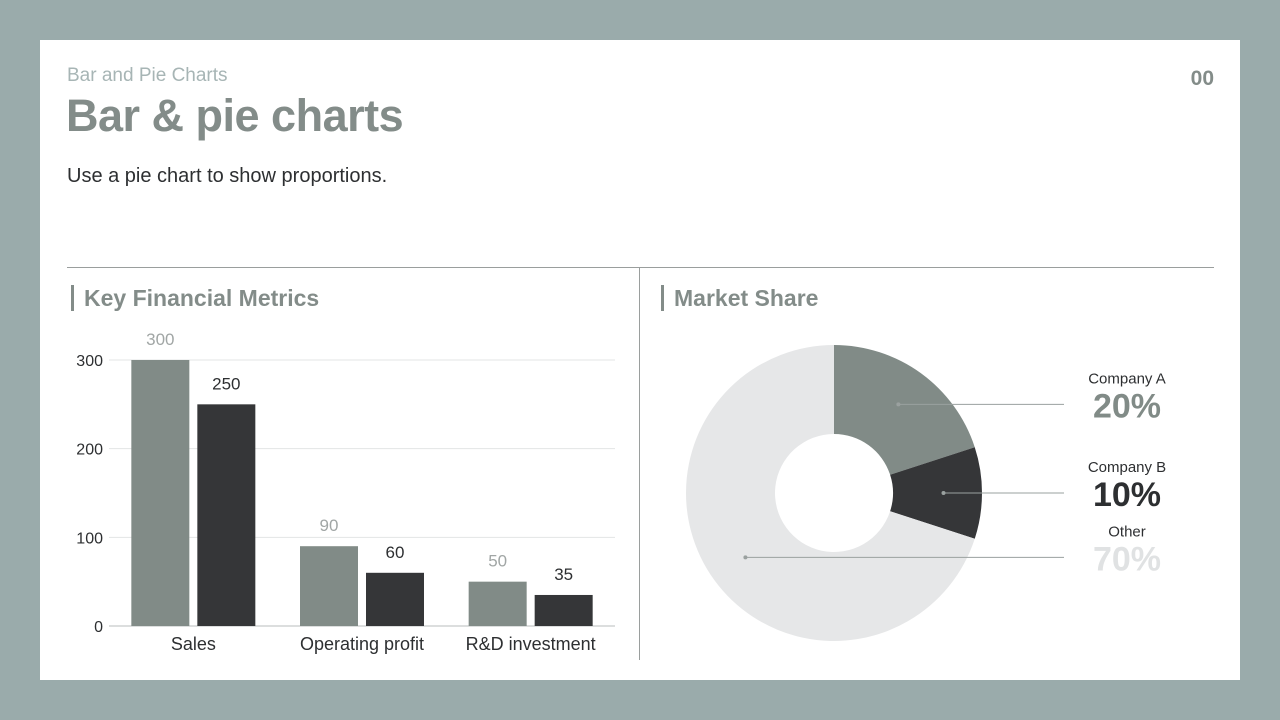 Image resolution: width=1280 pixels, height=720 pixels. Describe the element at coordinates (639, 463) in the screenshot. I see `center-divider` at that location.